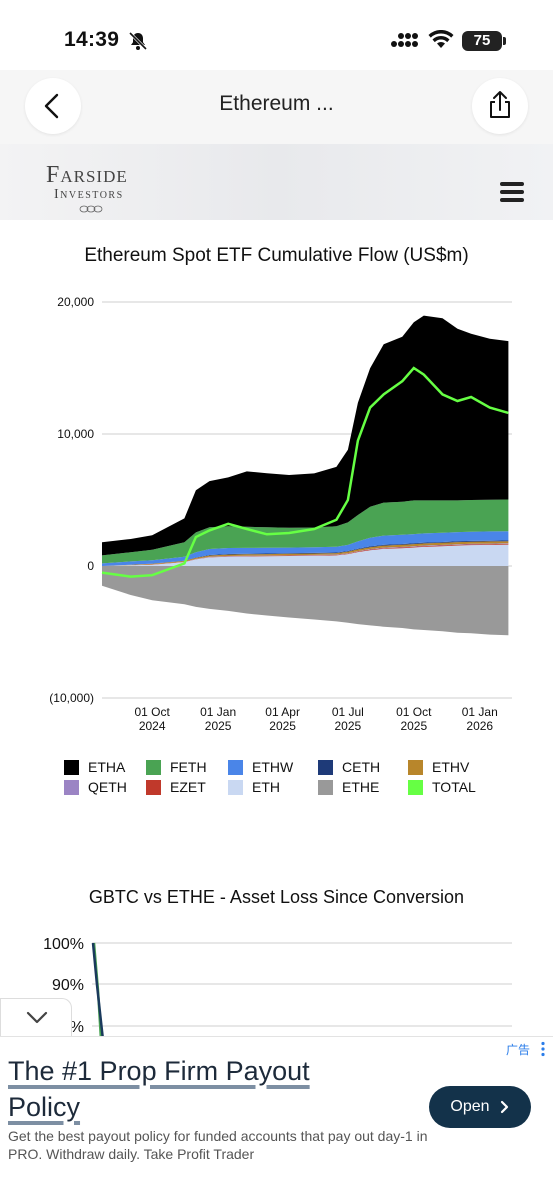 This screenshot has height=1200, width=553. I want to click on legend-label: ETHA, so click(107, 767).